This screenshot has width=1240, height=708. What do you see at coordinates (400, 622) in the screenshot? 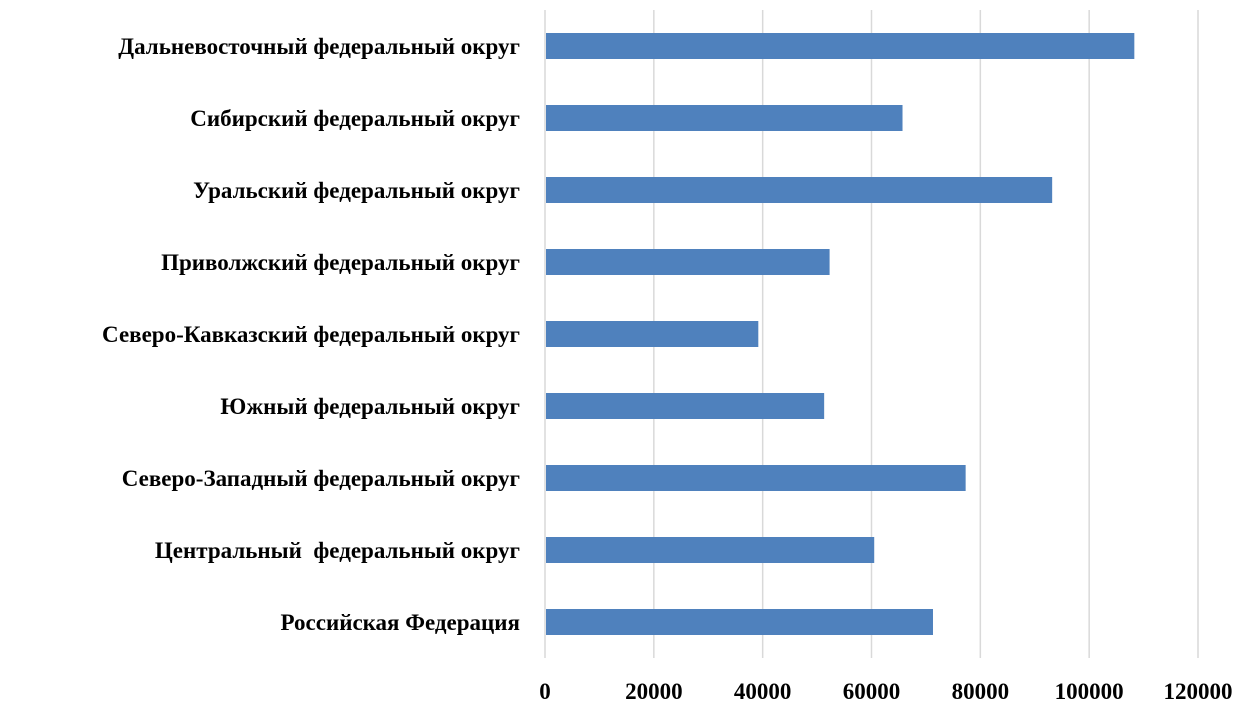
I see `category-label: Российская Федерация` at bounding box center [400, 622].